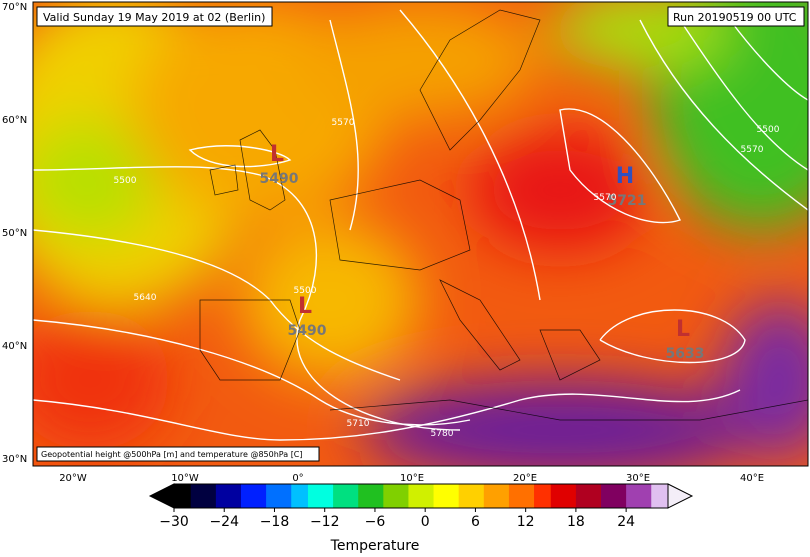 This screenshot has height=557, width=810. I want to click on note-box, so click(178, 454).